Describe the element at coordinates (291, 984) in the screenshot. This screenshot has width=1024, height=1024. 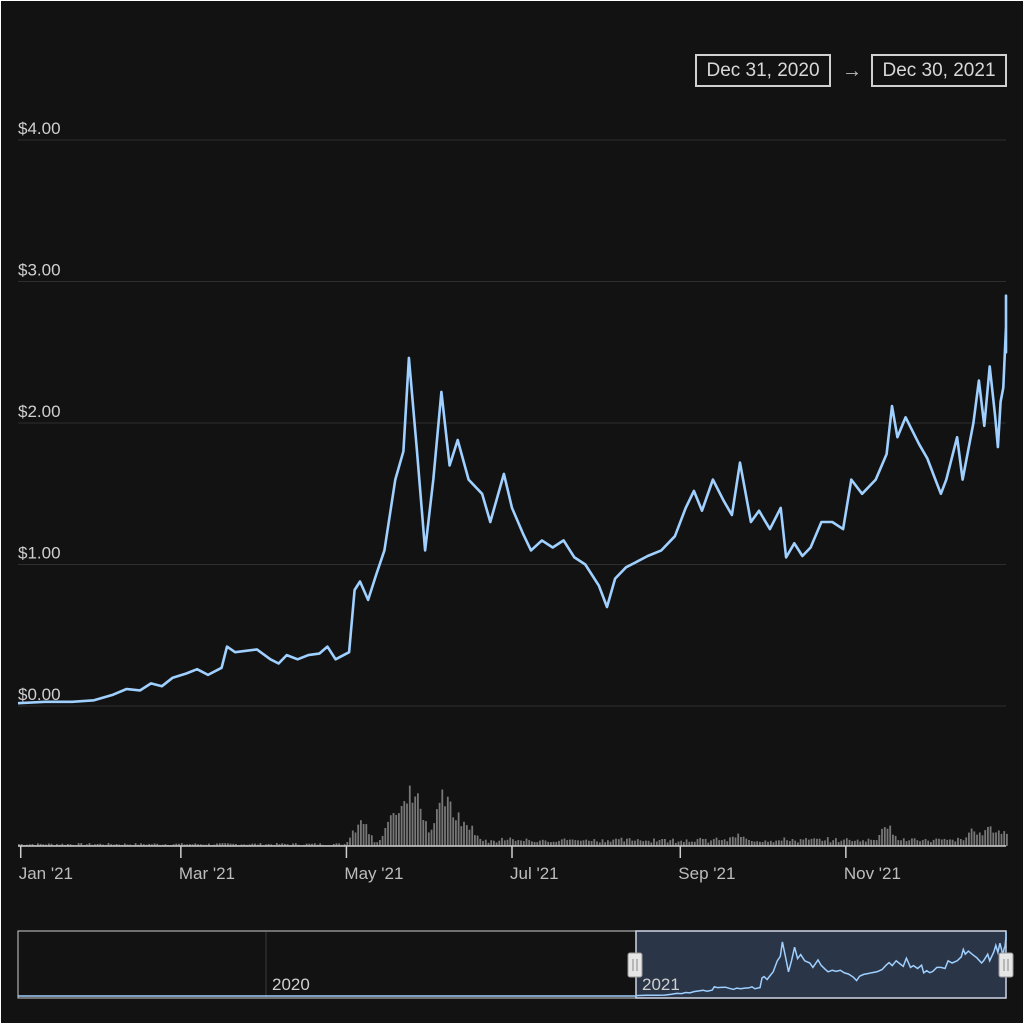
I see `navigator-label-2020: 2020` at that location.